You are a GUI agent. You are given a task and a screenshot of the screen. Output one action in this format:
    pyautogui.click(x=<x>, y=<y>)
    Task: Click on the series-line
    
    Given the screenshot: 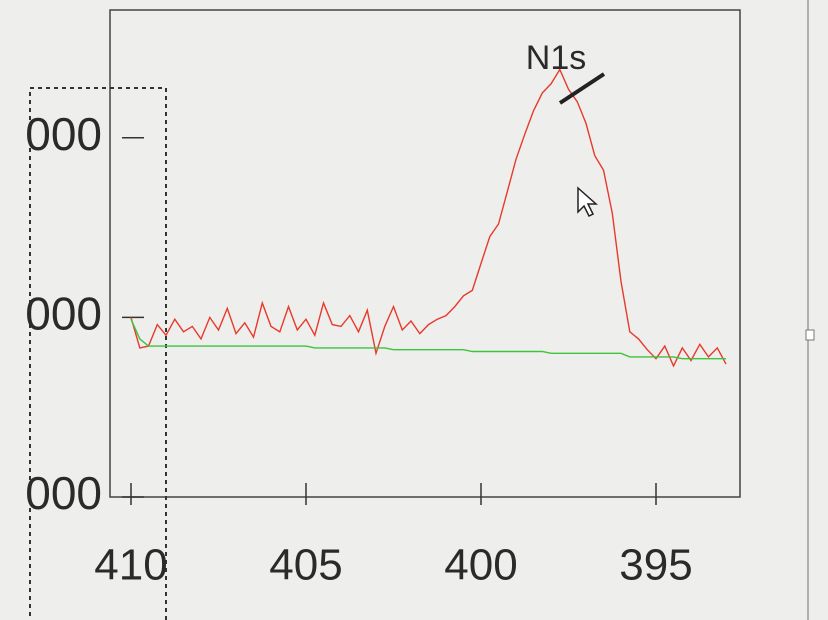 What is the action you would take?
    pyautogui.click(x=428, y=339)
    